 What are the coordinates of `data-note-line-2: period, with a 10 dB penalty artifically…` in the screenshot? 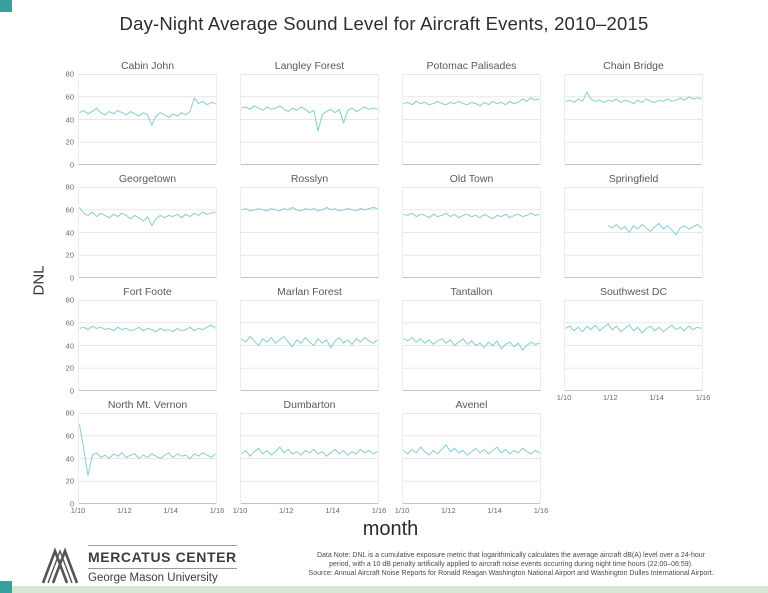 It's located at (511, 564).